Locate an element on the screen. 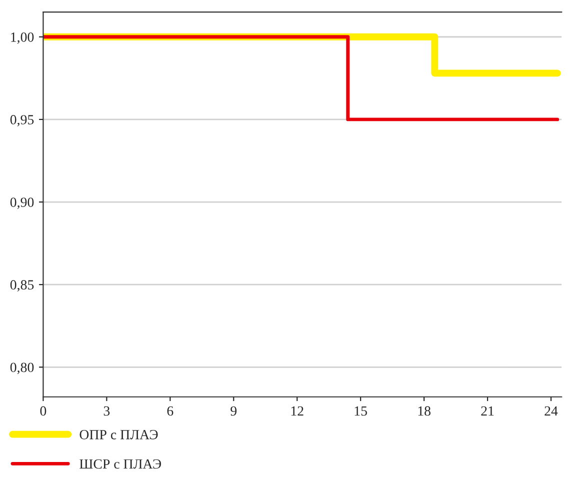 The height and width of the screenshot is (484, 576). x-tick-label: 18 is located at coordinates (424, 411).